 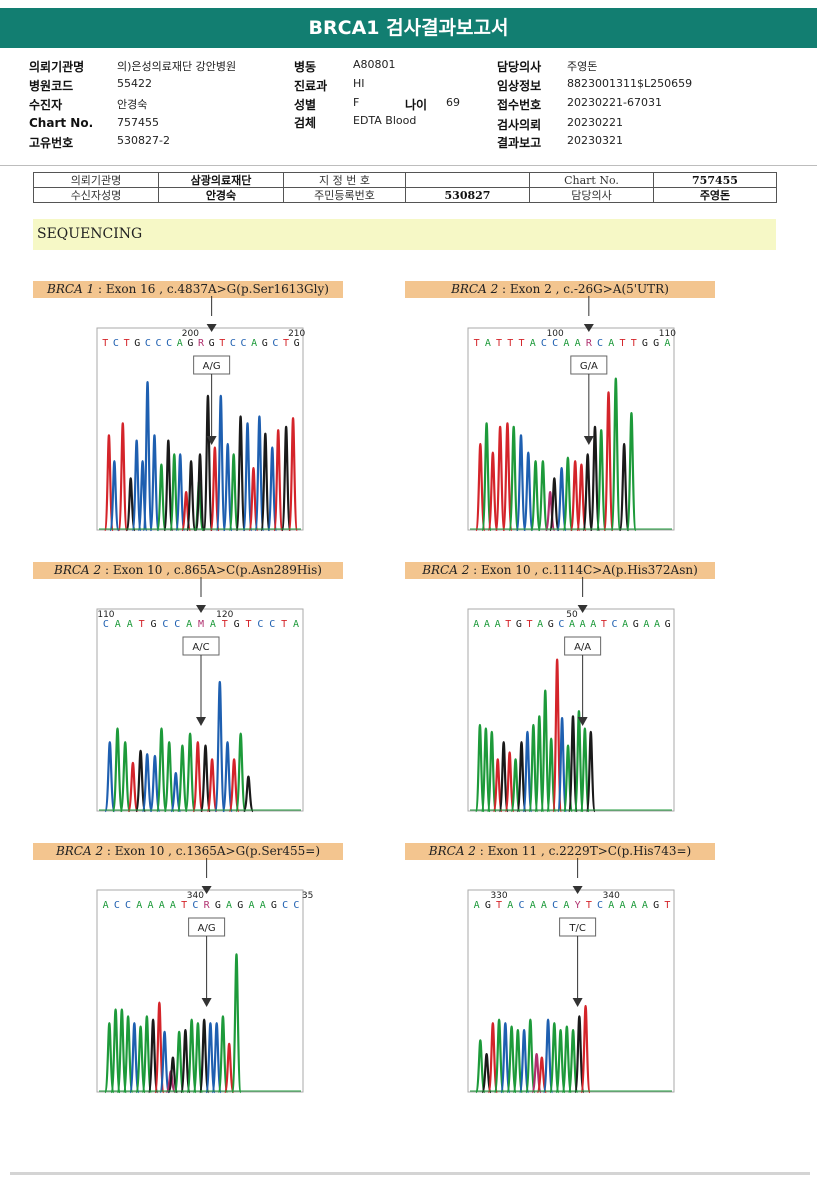 What do you see at coordinates (560, 289) in the screenshot?
I see `variant-label: BRCA 2 : Exon 2 , c.-26G>A(5'UTR)` at bounding box center [560, 289].